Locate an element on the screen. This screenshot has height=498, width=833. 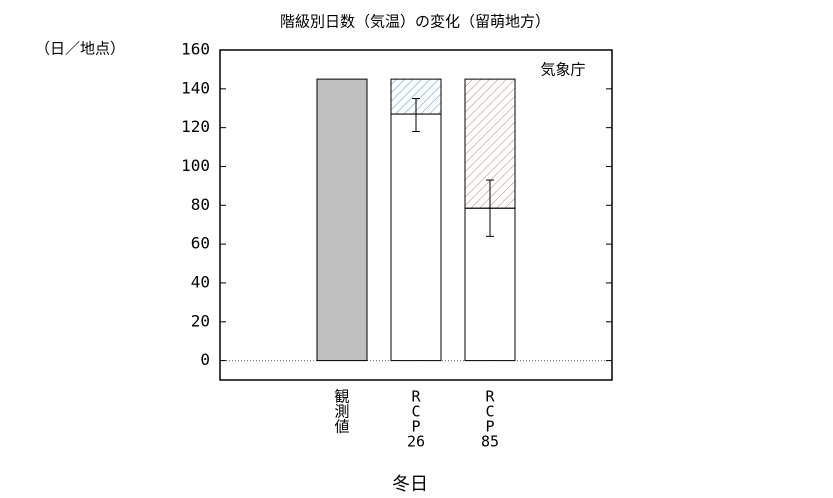
y-axis-label: （日／地点） is located at coordinates (80, 49).